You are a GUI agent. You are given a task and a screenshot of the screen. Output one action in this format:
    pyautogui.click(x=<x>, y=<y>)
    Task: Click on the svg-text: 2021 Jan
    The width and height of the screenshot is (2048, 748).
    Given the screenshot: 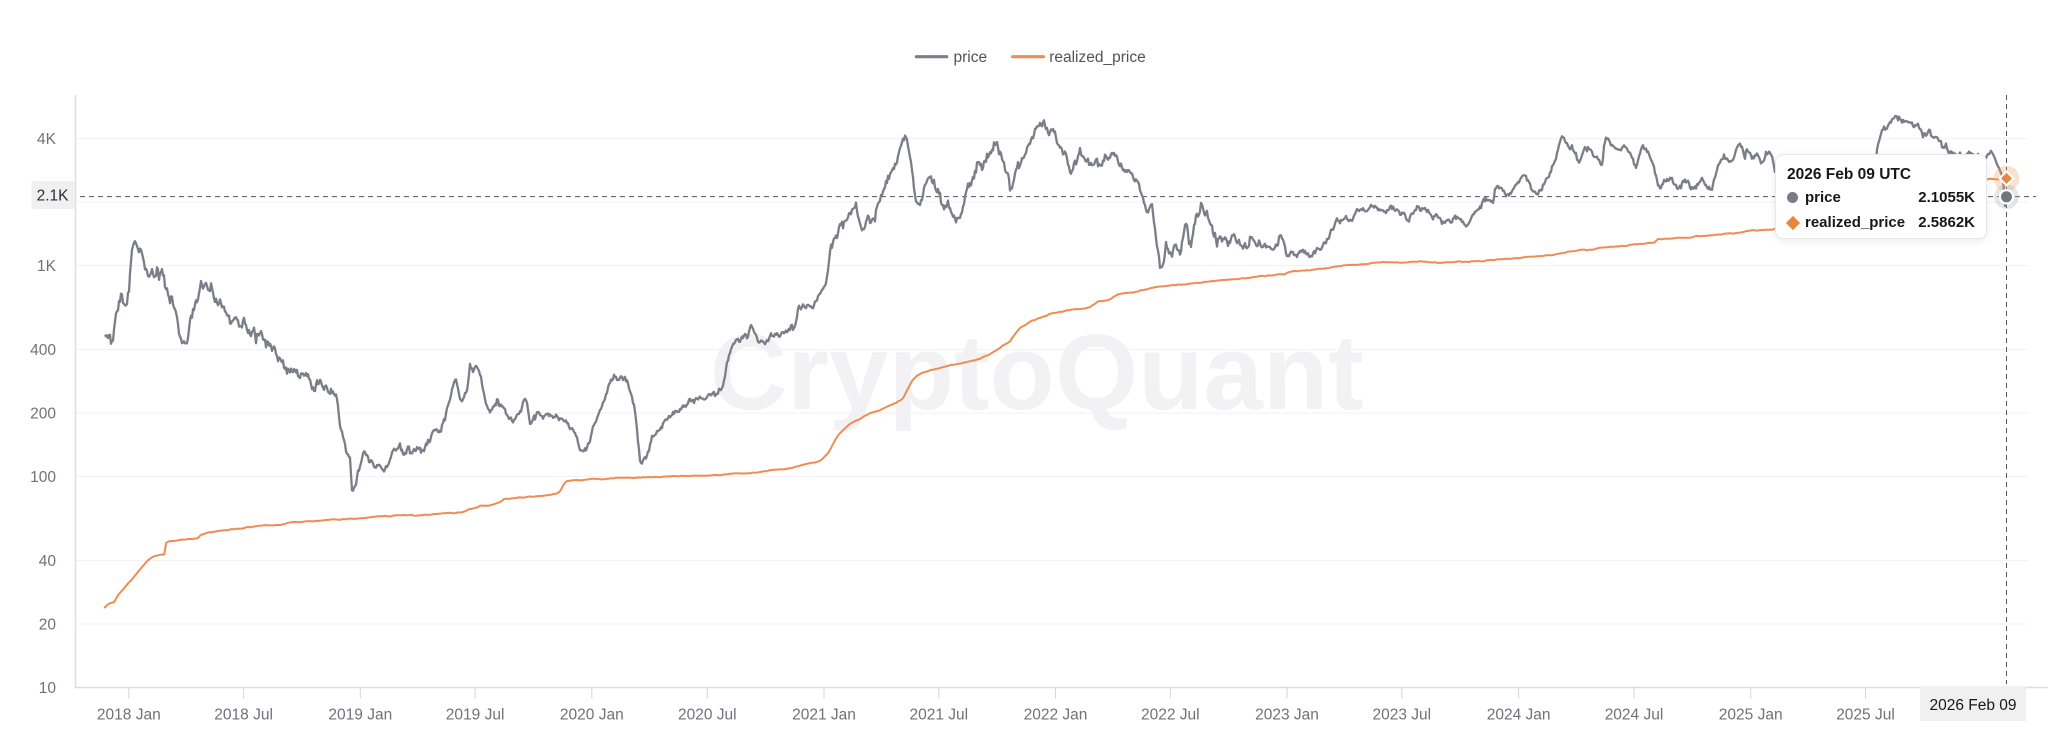 What is the action you would take?
    pyautogui.click(x=824, y=715)
    